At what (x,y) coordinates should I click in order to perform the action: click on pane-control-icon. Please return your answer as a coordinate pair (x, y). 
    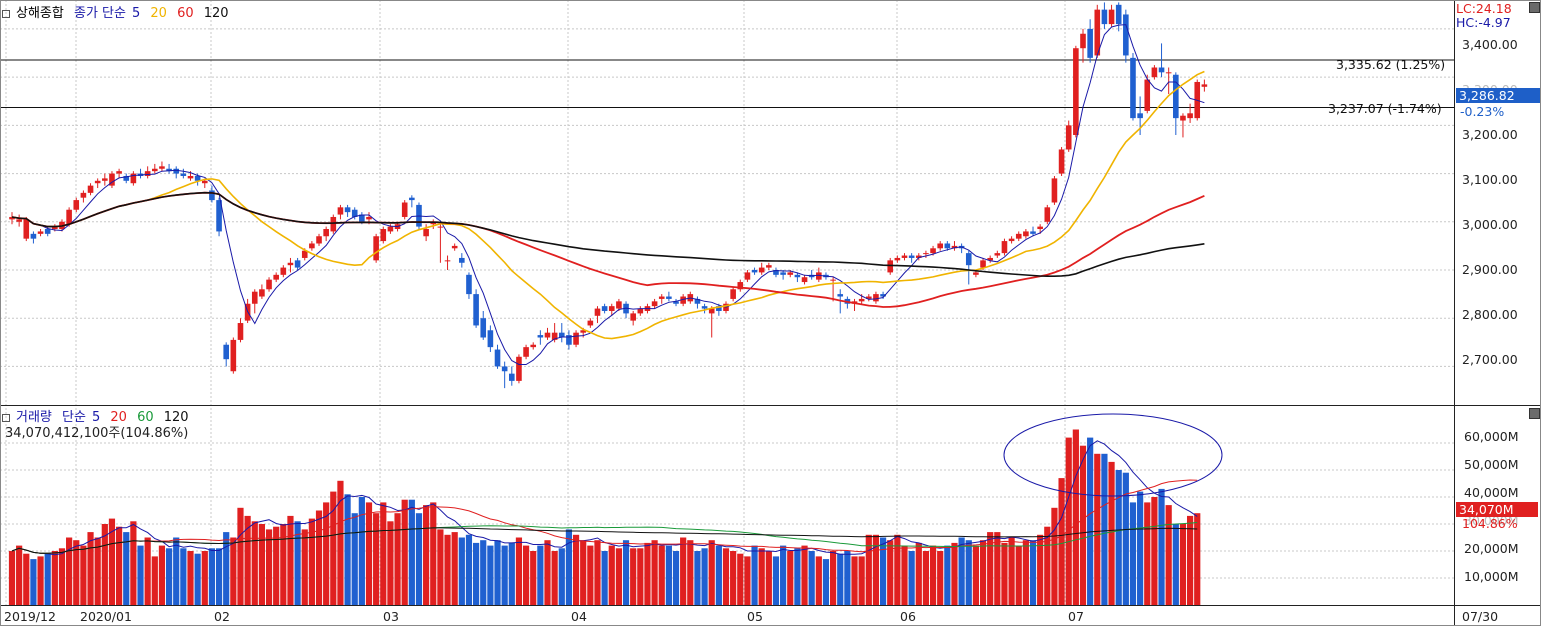
    Looking at the image, I should click on (1534, 413).